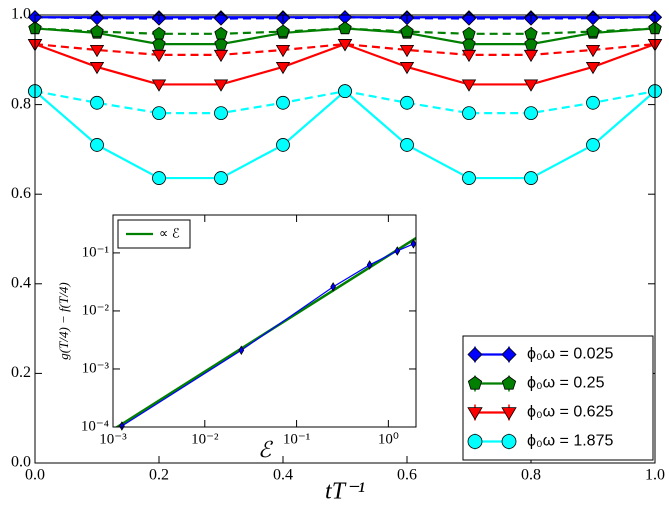 The height and width of the screenshot is (506, 669). What do you see at coordinates (21, 193) in the screenshot?
I see `y-tick-label: 0.6` at bounding box center [21, 193].